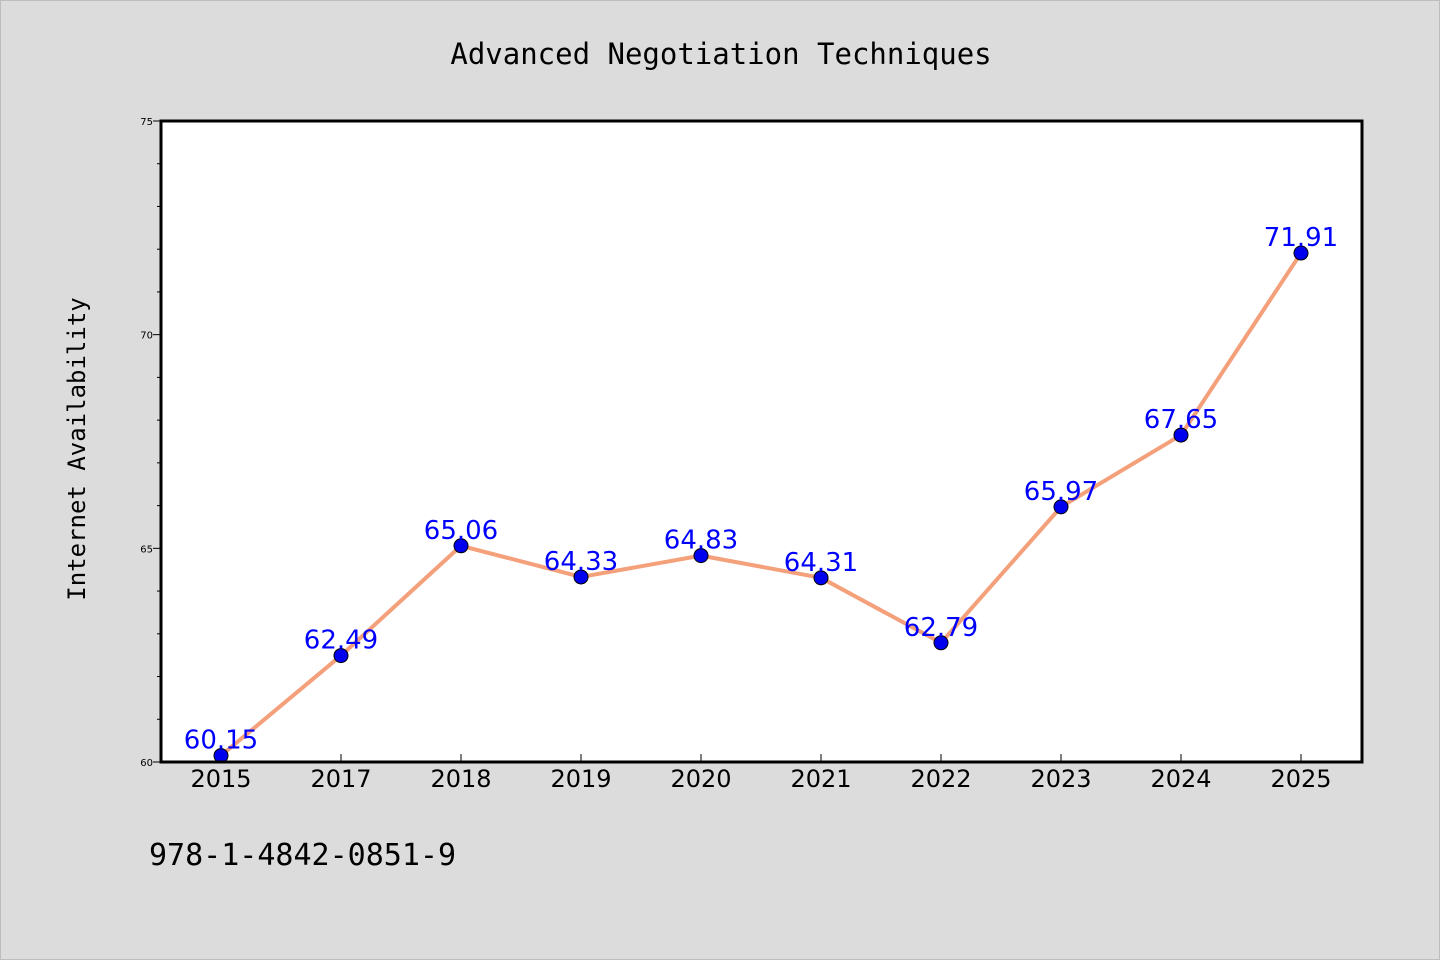 Image resolution: width=1440 pixels, height=960 pixels. What do you see at coordinates (940, 779) in the screenshot?
I see `x-tick-label: 2022` at bounding box center [940, 779].